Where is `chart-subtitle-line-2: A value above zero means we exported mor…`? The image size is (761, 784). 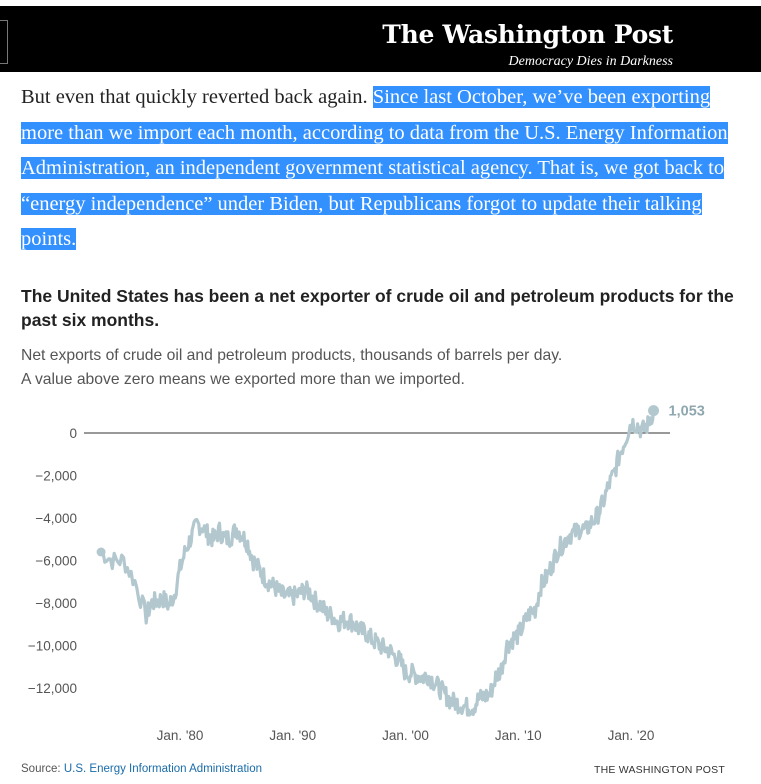 chart-subtitle-line-2: A value above zero means we exported mor… is located at coordinates (243, 379).